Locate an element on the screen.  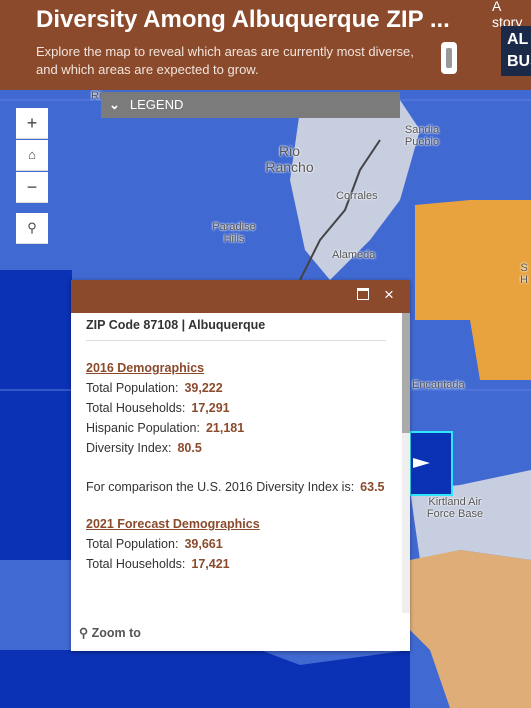
section-heading: 2021 Forecast Demographics is located at coordinates (173, 524).